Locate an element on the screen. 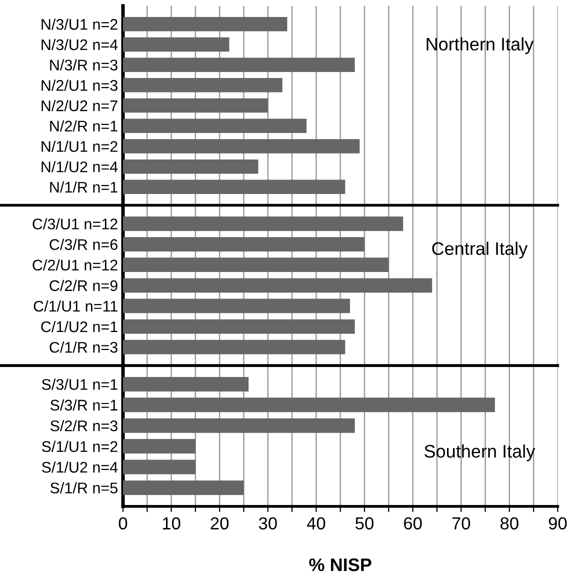  x-tick-label: 0 is located at coordinates (123, 523).